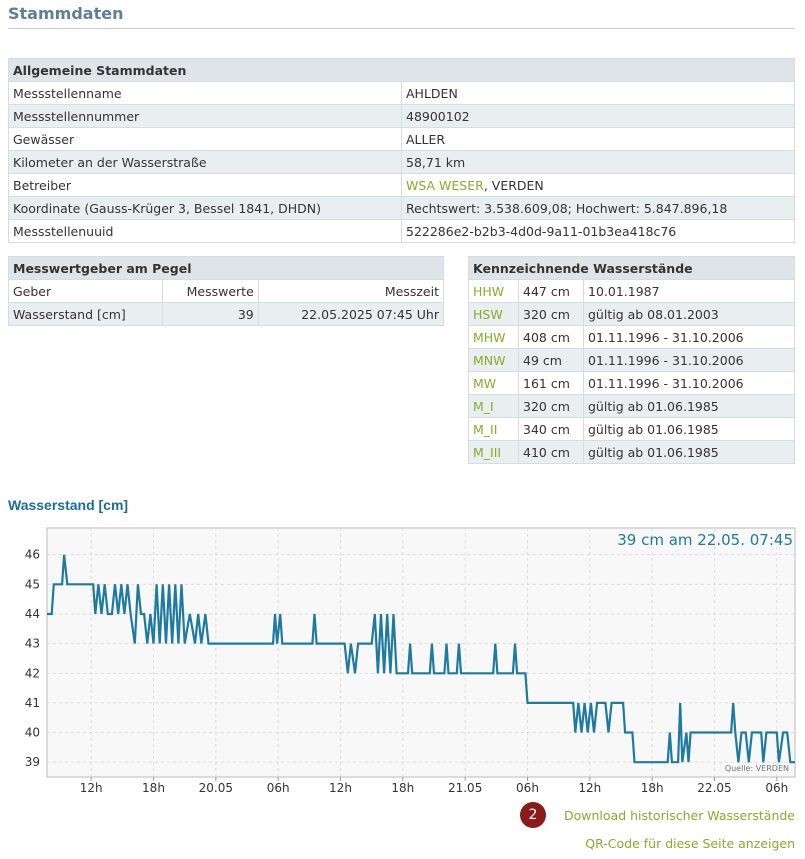 The image size is (805, 859). Describe the element at coordinates (210, 291) in the screenshot. I see `column-header: Messwerte` at that location.